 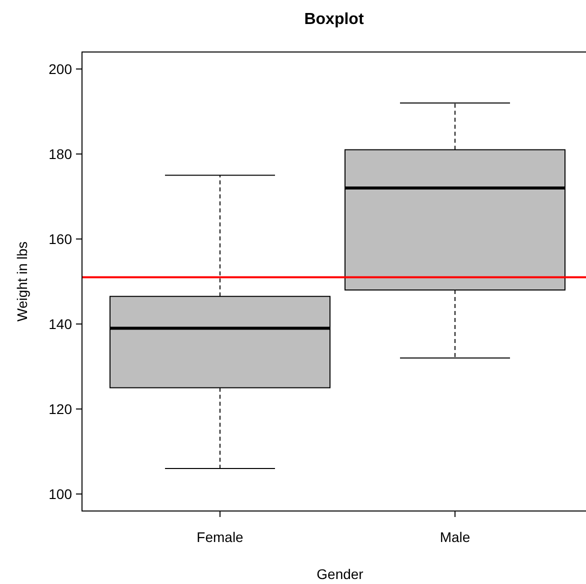 I want to click on y-tick-label: 100, so click(x=60, y=494).